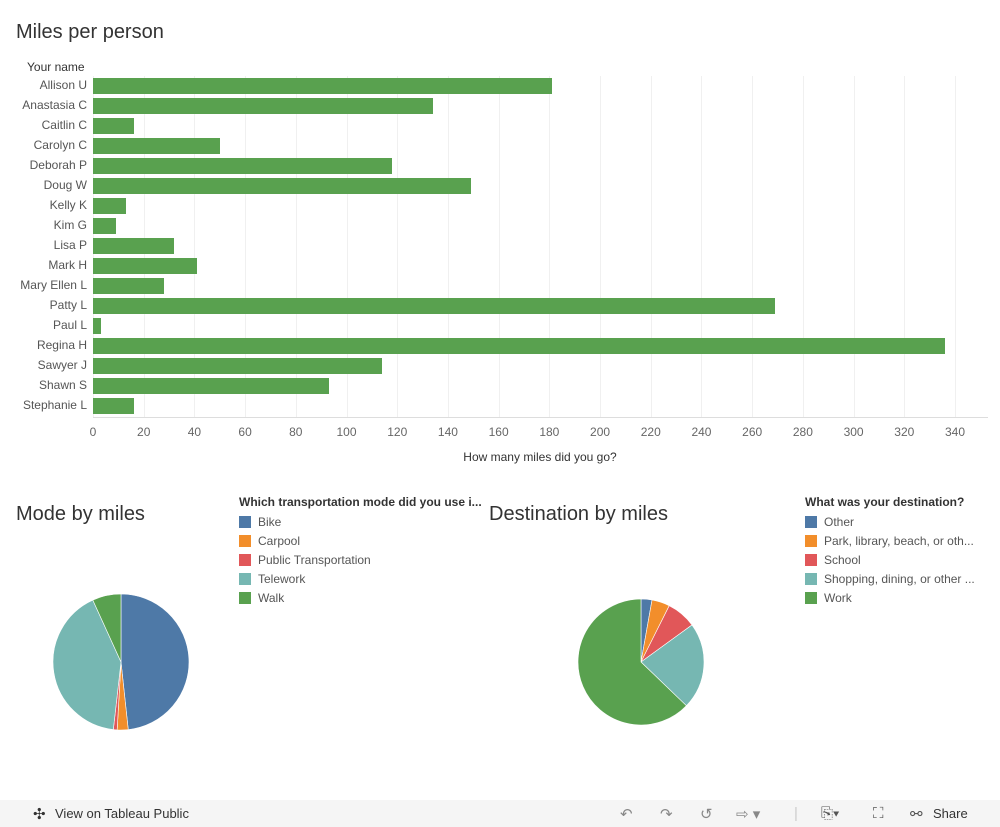  Describe the element at coordinates (378, 662) in the screenshot. I see `pie-charts` at that location.